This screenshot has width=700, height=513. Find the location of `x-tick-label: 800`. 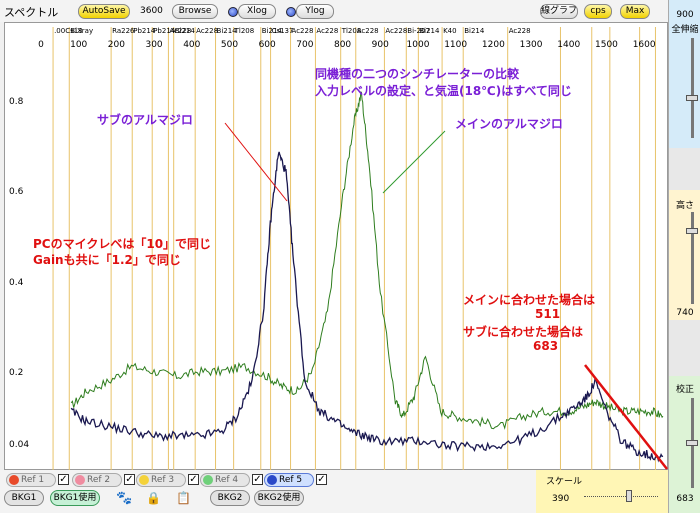

x-tick-label: 800 is located at coordinates (342, 45).